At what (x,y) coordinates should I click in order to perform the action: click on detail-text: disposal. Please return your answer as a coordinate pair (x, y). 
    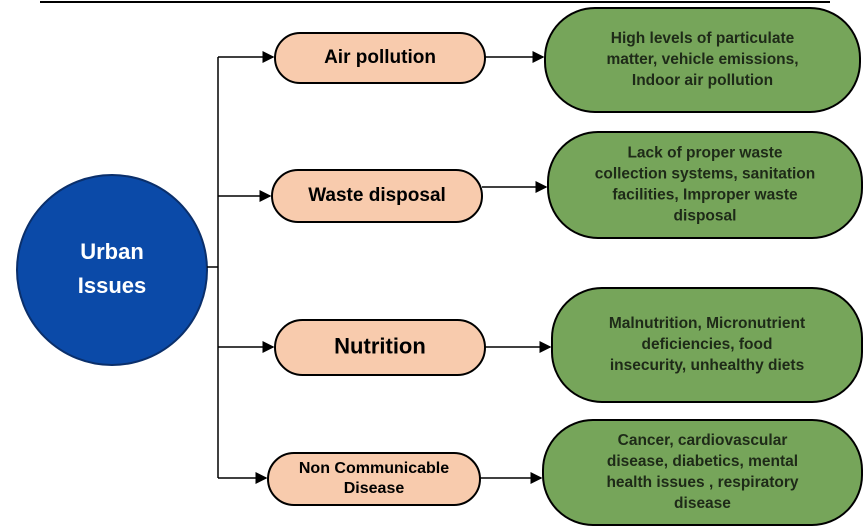
    Looking at the image, I should click on (705, 216).